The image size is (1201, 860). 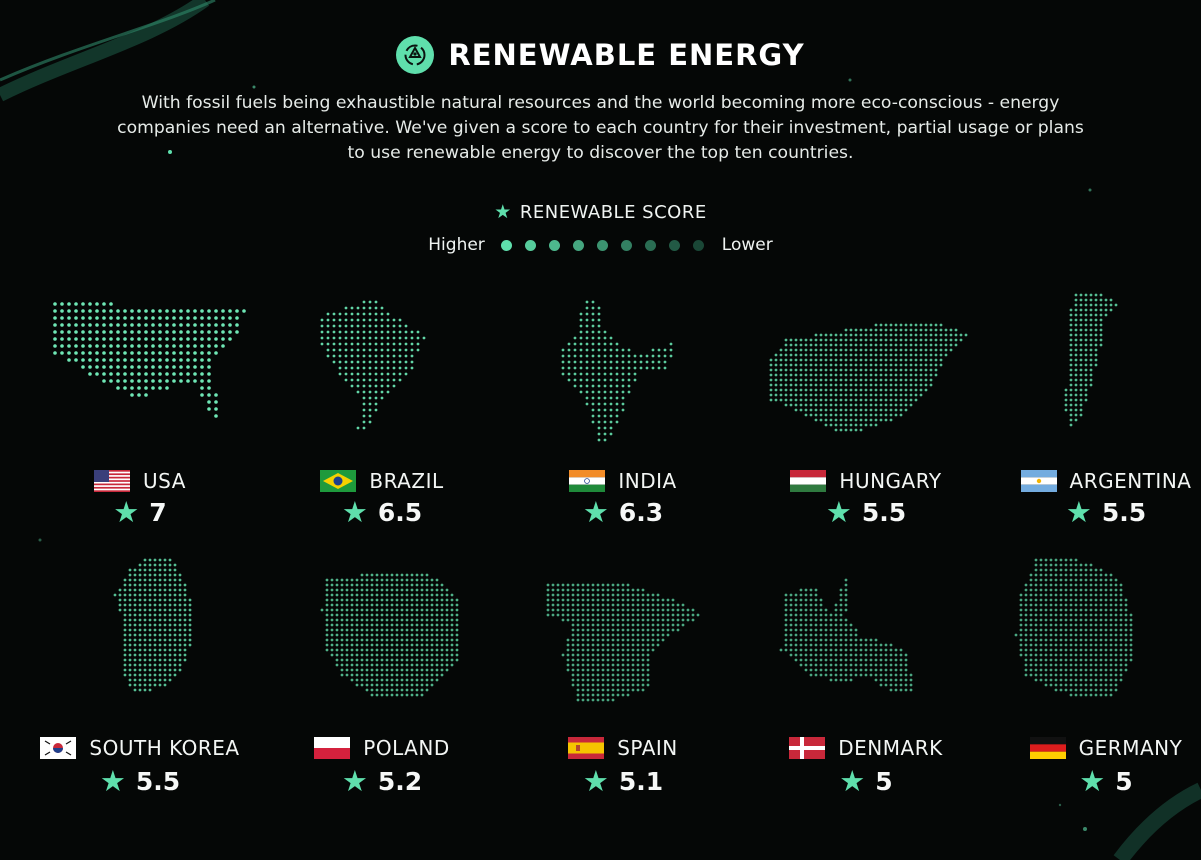 I want to click on argentina-map, so click(x=1091, y=360).